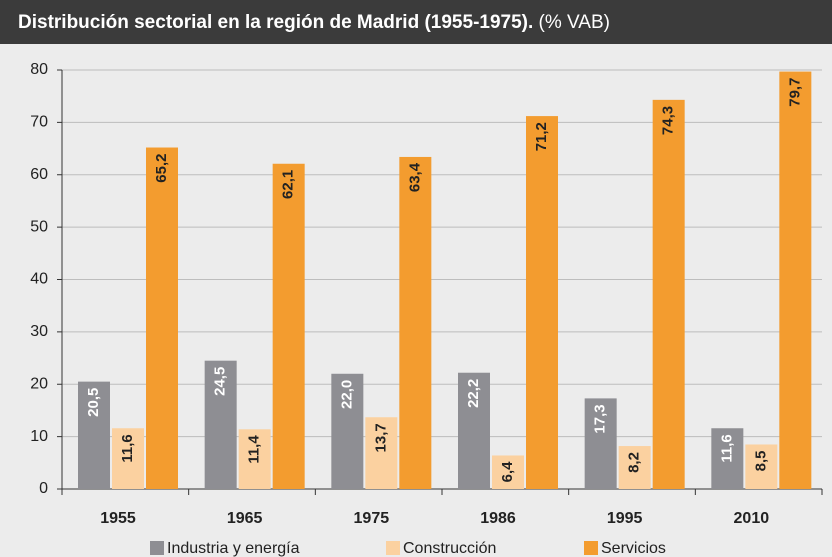 This screenshot has height=557, width=832. I want to click on data-label: 71,2, so click(541, 136).